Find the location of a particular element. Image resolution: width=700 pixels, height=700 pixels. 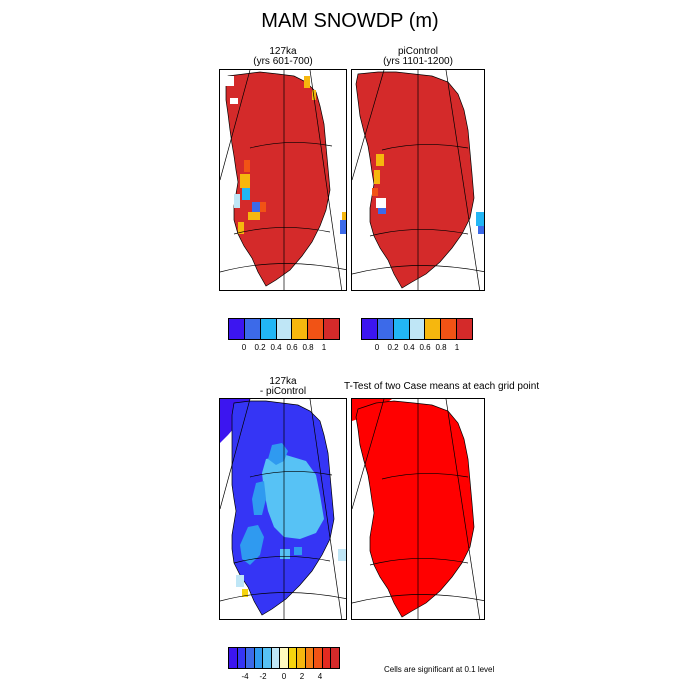

map-panel-ttest is located at coordinates (418, 509).